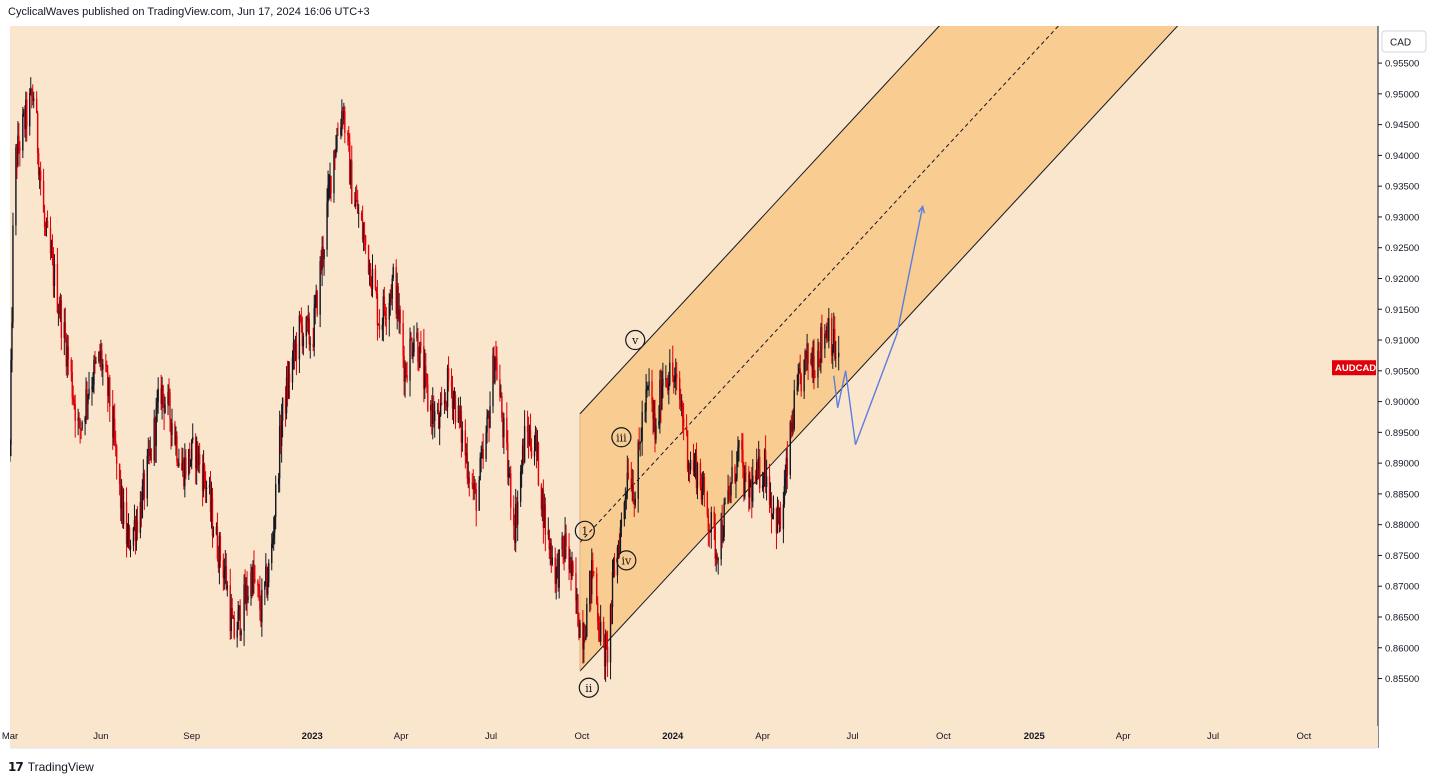 The image size is (1440, 782). Describe the element at coordinates (878, 325) in the screenshot. I see `projection-path` at that location.